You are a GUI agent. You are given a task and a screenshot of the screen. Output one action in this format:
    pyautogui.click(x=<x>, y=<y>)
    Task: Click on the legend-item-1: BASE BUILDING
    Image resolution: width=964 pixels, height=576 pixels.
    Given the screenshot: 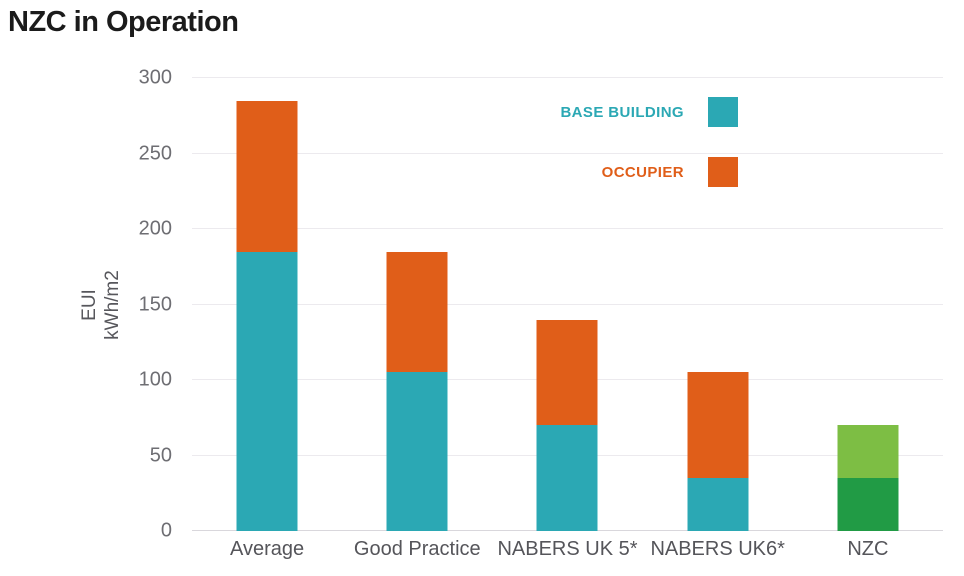 What is the action you would take?
    pyautogui.click(x=649, y=112)
    